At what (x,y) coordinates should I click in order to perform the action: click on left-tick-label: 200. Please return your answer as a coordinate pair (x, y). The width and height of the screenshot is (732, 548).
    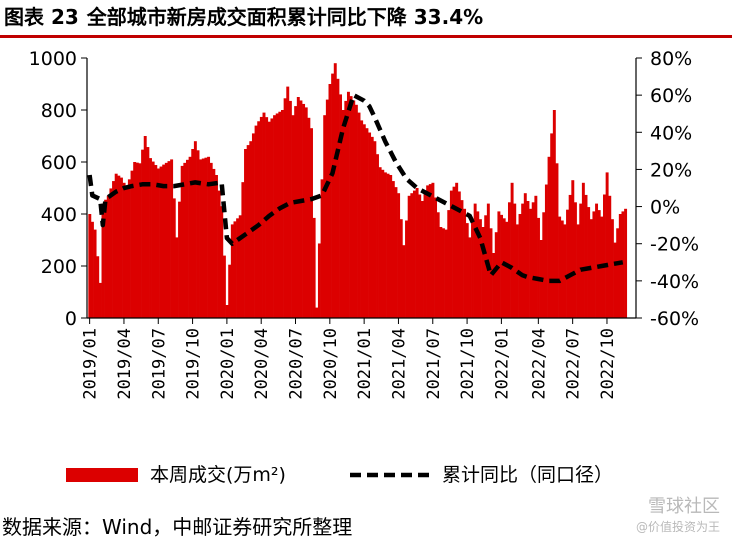
    Looking at the image, I should click on (59, 267).